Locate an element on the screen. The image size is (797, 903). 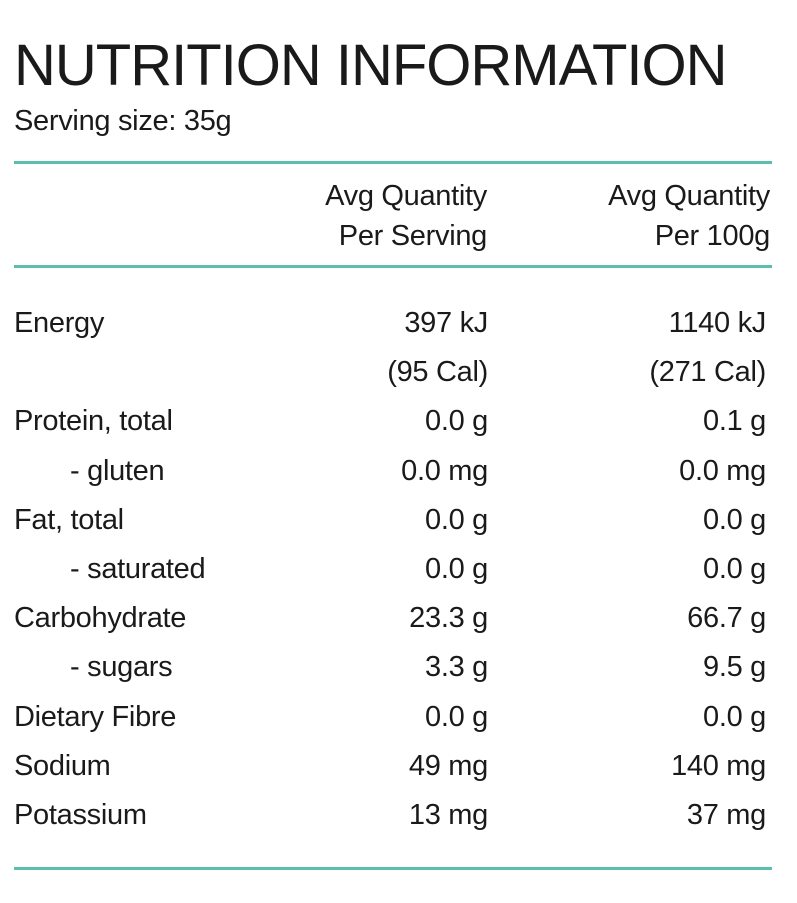
table-row: Dietary Fibre 0.0 g 0.0 g is located at coordinates (394, 717).